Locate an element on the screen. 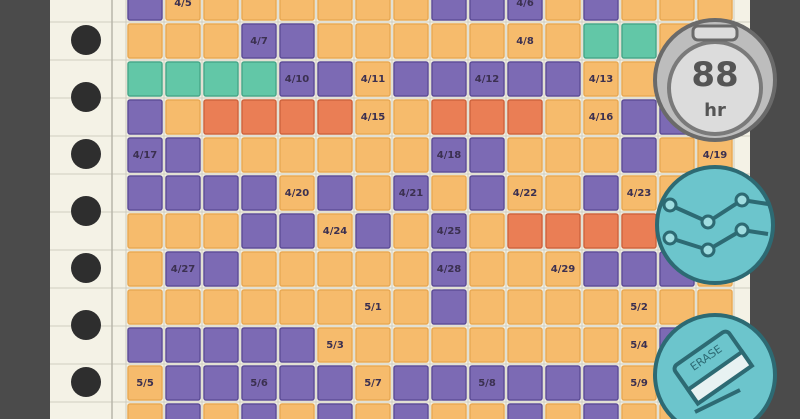 This screenshot has width=800, height=419. eraser-button: ERASE is located at coordinates (715, 366).